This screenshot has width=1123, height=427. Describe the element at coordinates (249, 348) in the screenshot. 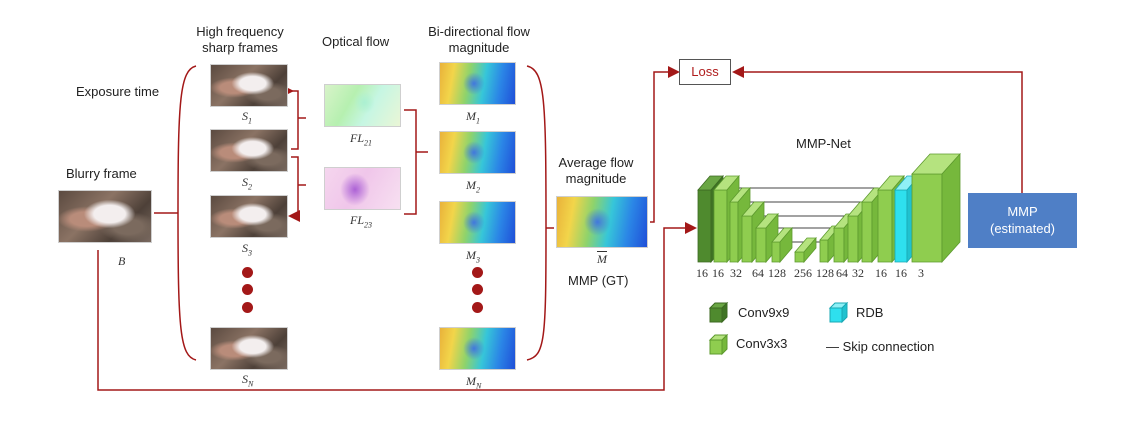

I see `sharp-frame-n` at that location.